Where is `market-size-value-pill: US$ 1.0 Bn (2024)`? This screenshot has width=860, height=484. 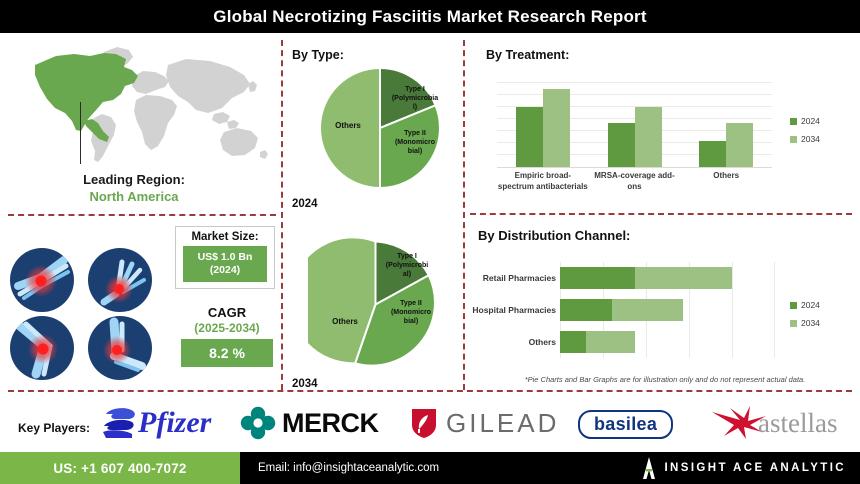 market-size-value-pill: US$ 1.0 Bn (2024) is located at coordinates (225, 264).